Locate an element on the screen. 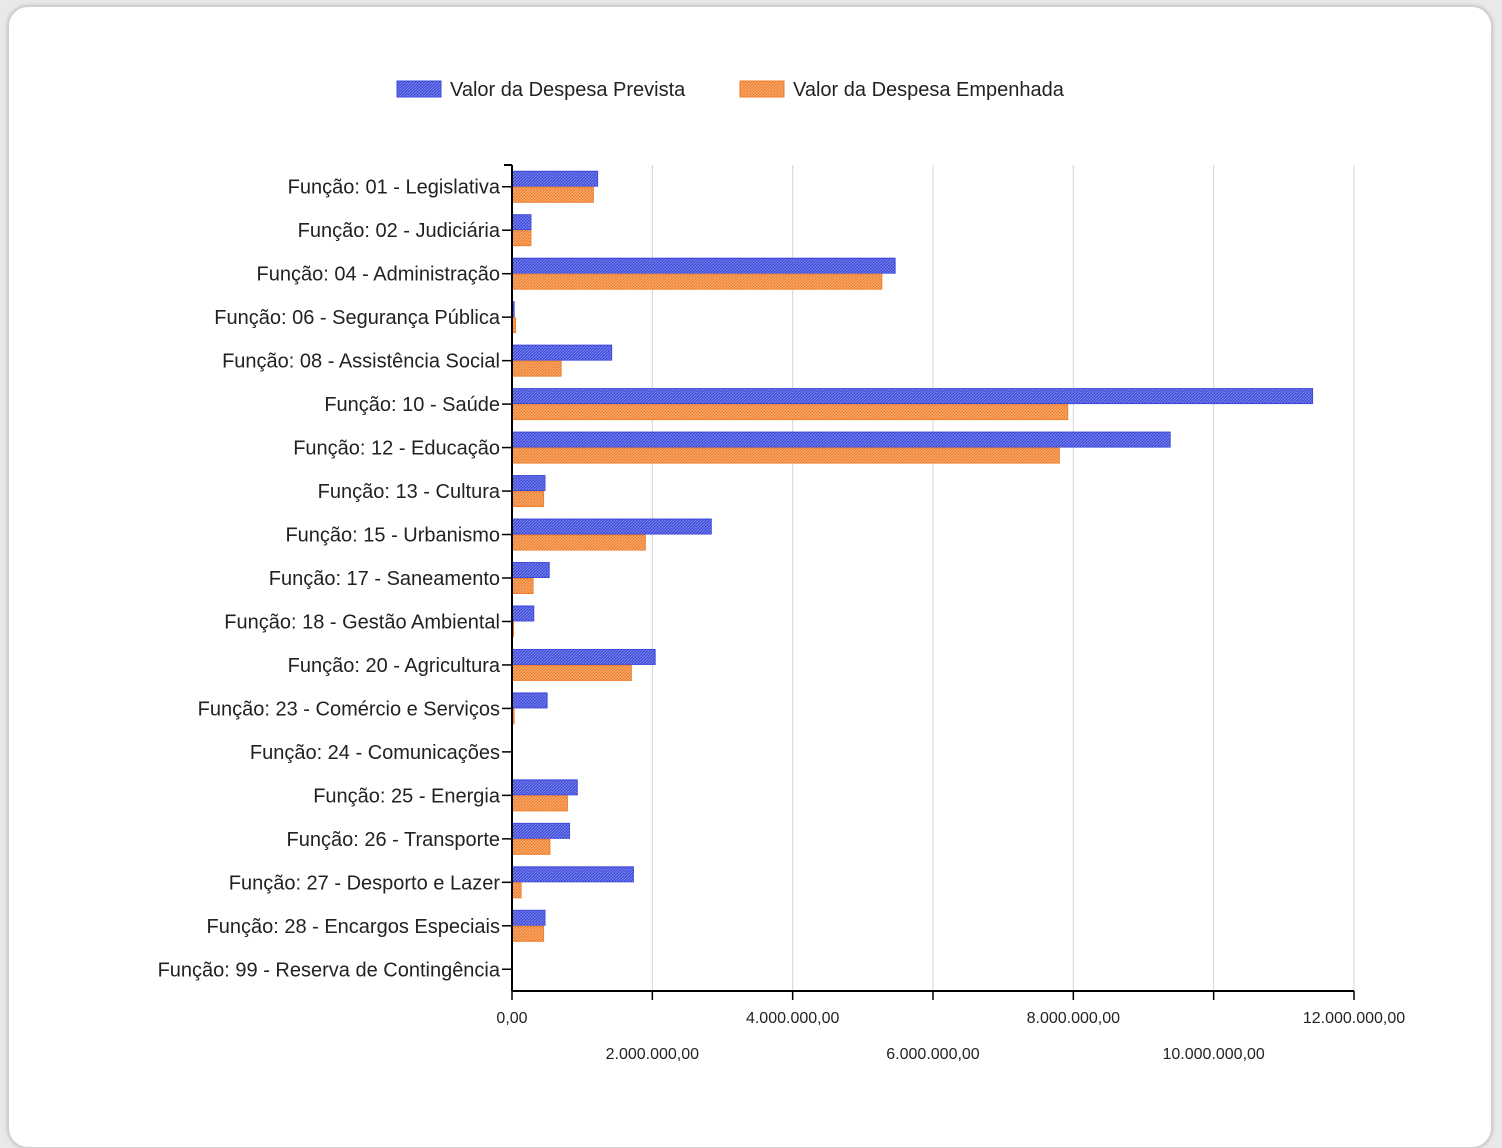 The width and height of the screenshot is (1502, 1148). category-label-3: Função: 04 - Administração is located at coordinates (378, 275).